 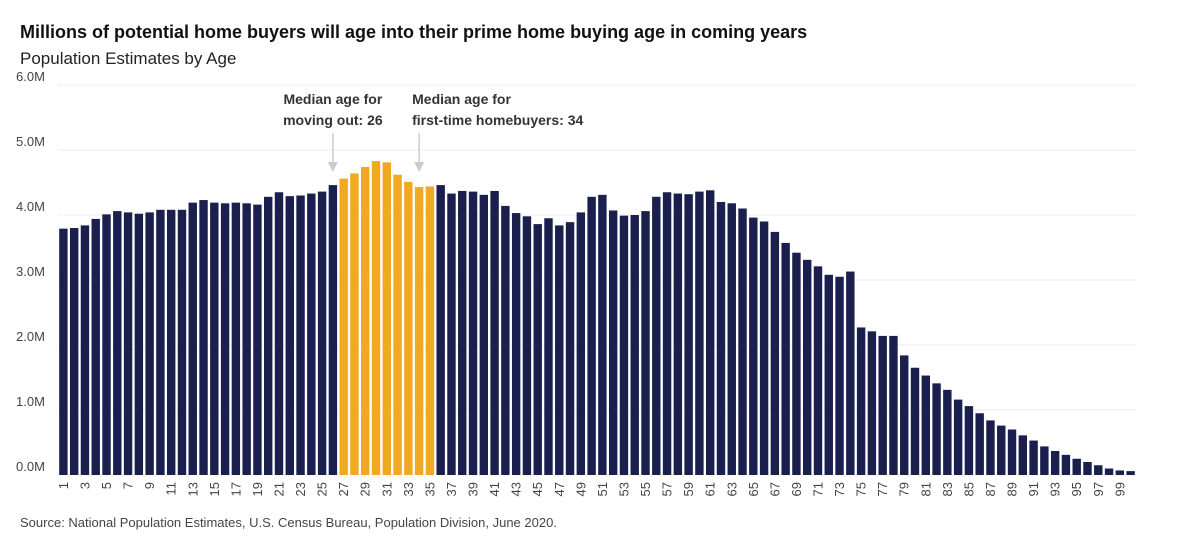 I want to click on x-tick-label: 5, so click(x=106, y=485).